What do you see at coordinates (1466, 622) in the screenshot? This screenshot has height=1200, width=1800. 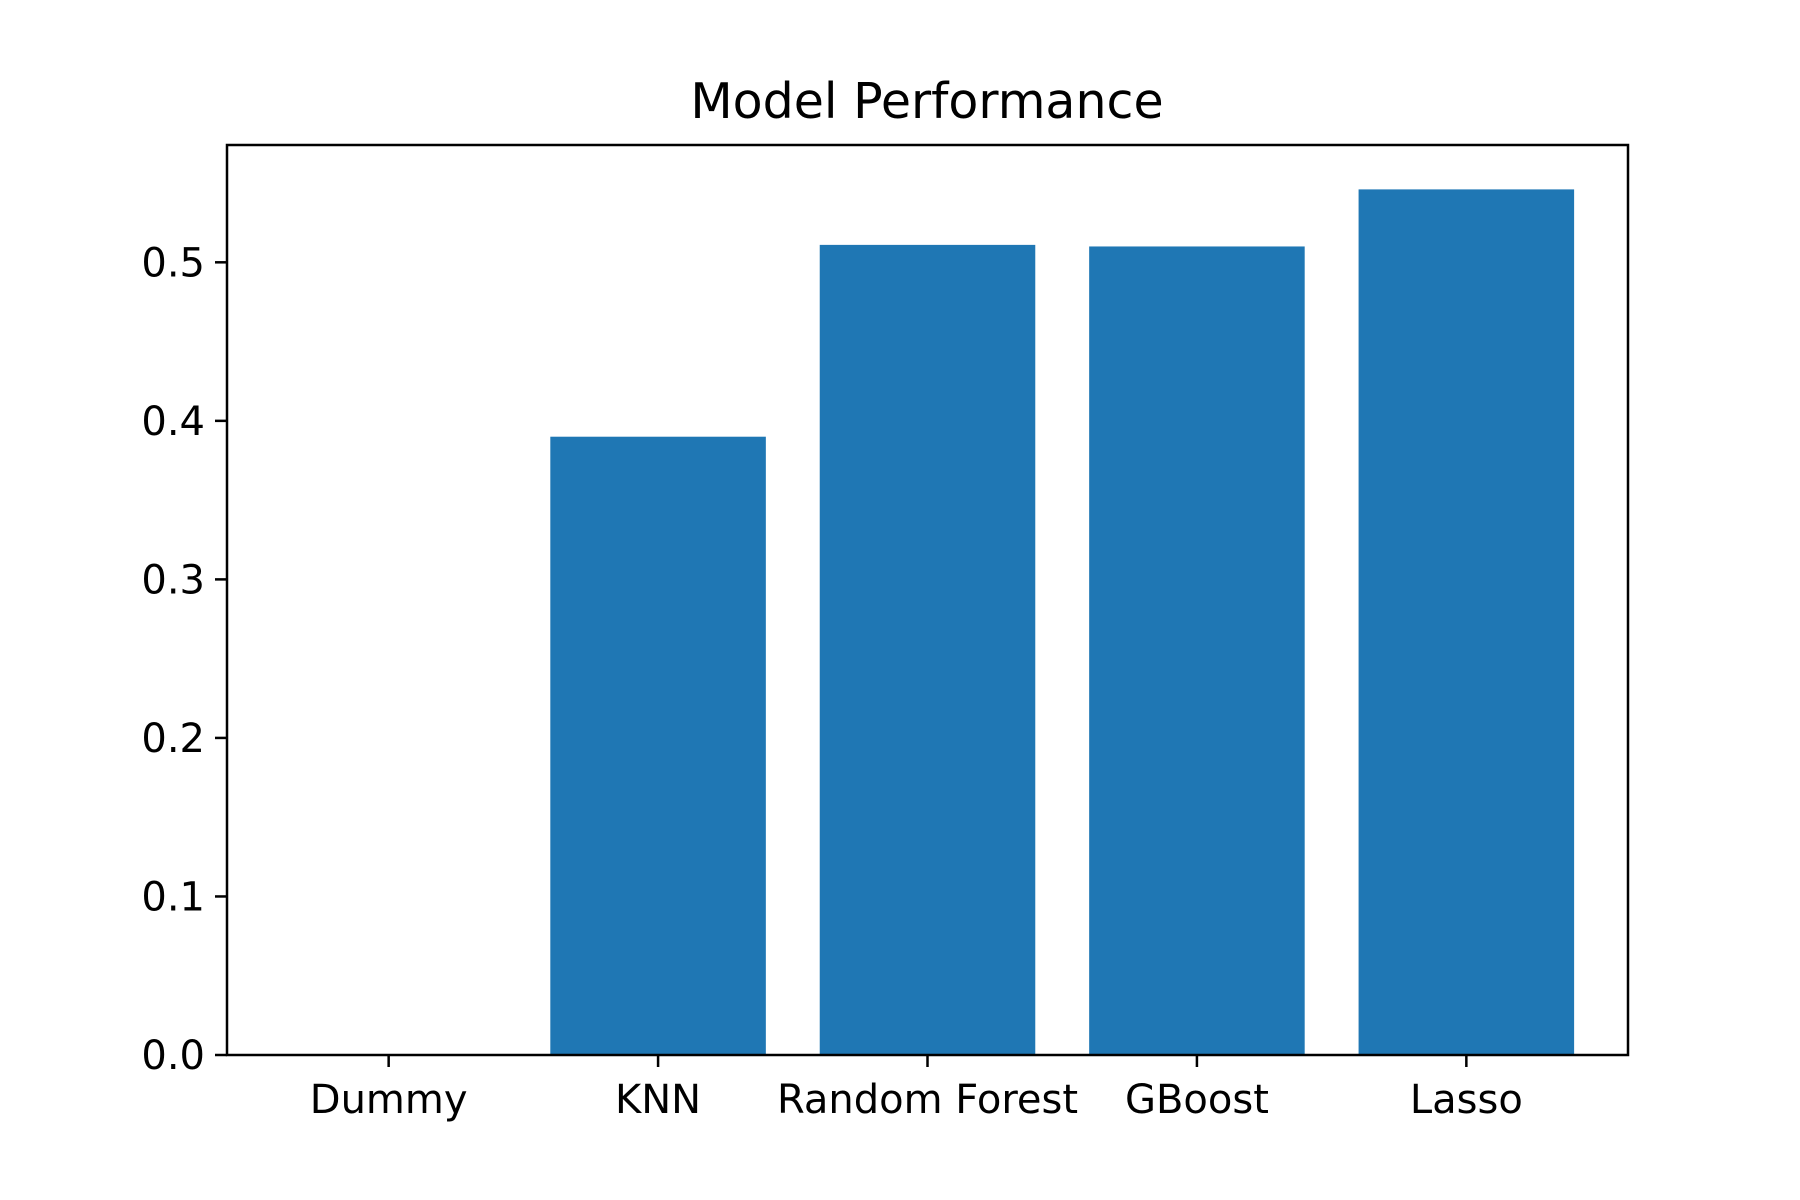 I see `bar-lasso` at bounding box center [1466, 622].